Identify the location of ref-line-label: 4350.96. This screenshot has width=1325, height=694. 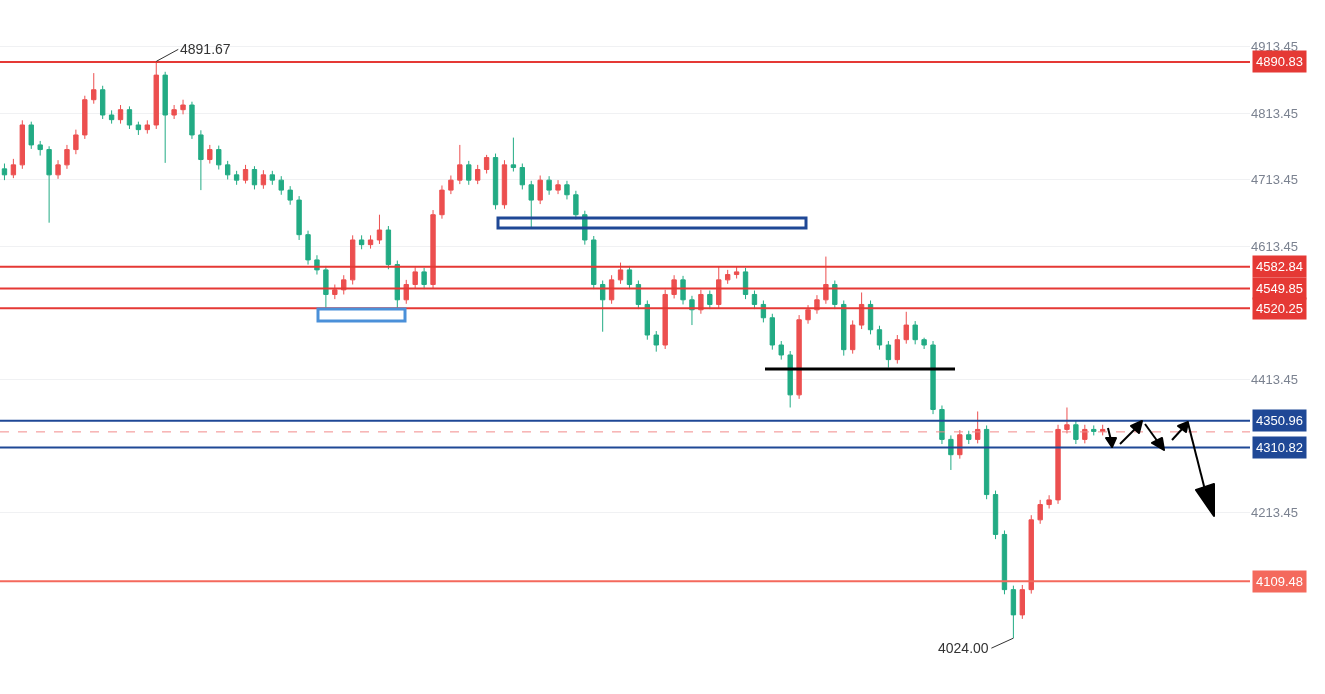
(1279, 420).